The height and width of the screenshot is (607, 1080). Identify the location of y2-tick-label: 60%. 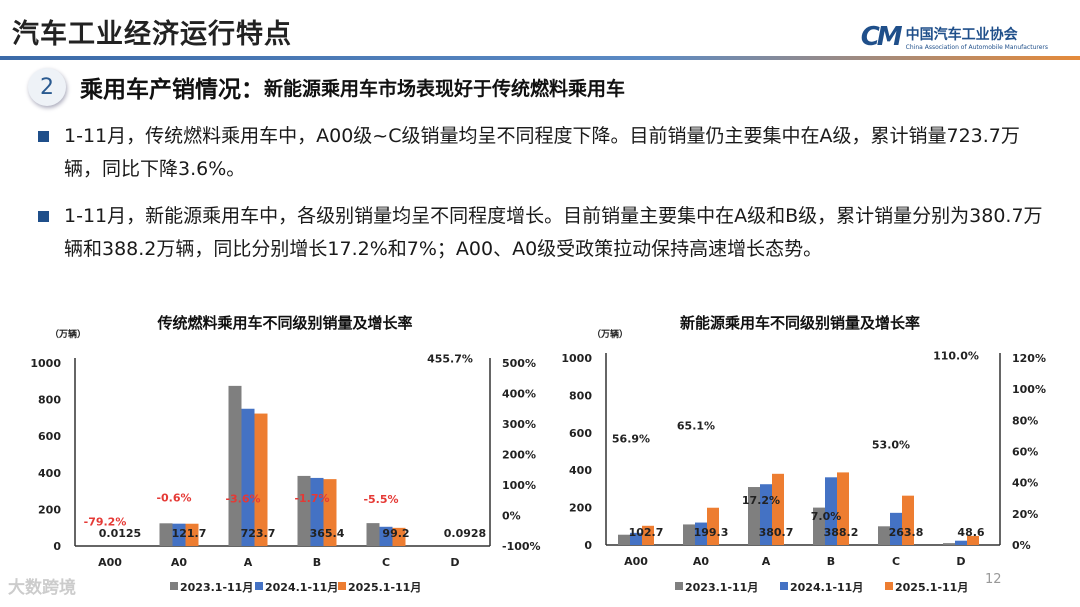
(1025, 452).